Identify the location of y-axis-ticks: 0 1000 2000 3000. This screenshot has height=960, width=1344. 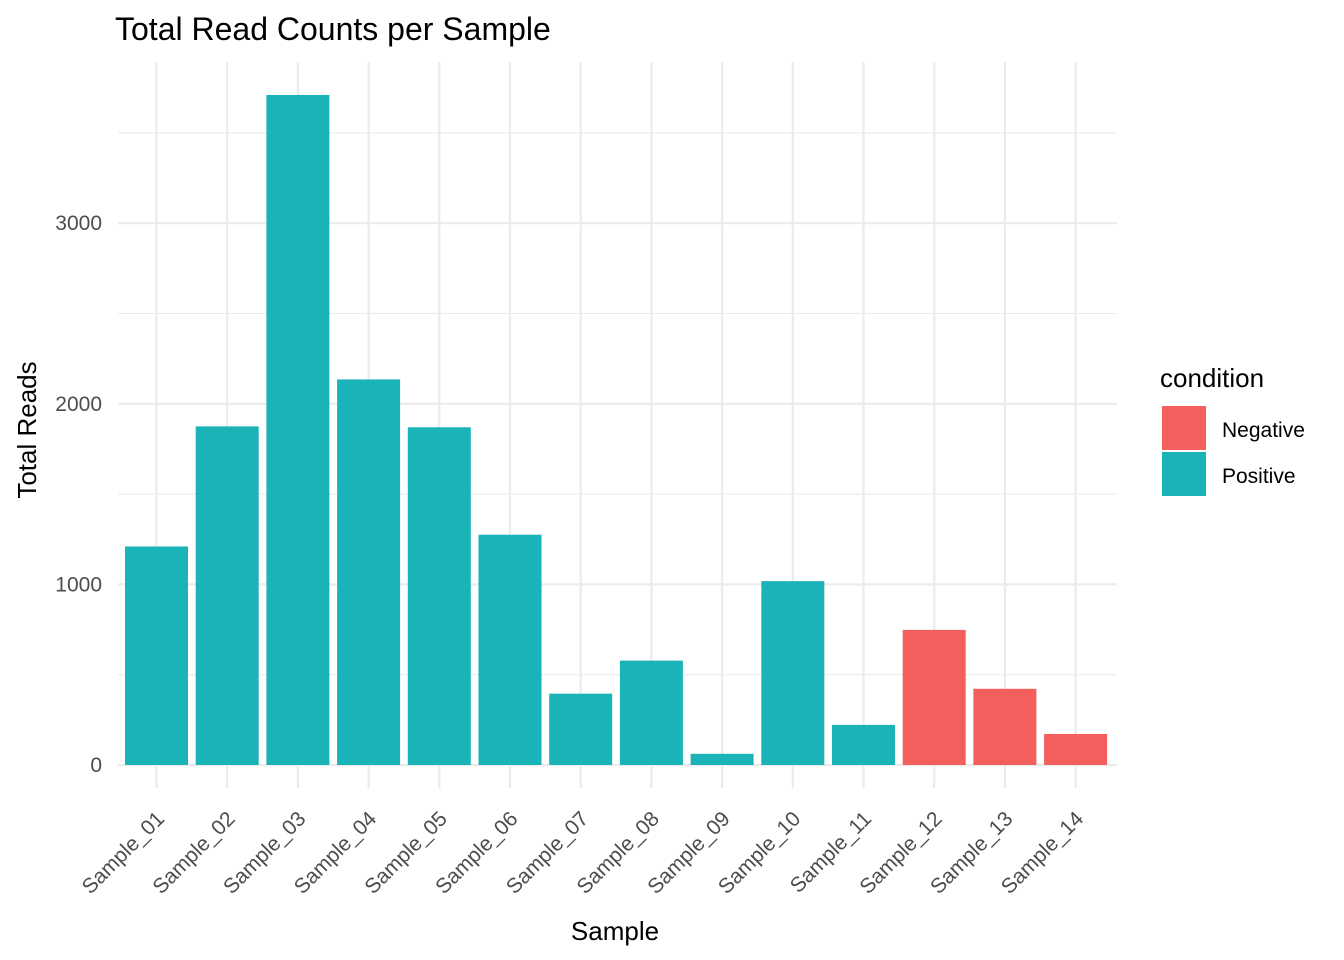
(78, 494).